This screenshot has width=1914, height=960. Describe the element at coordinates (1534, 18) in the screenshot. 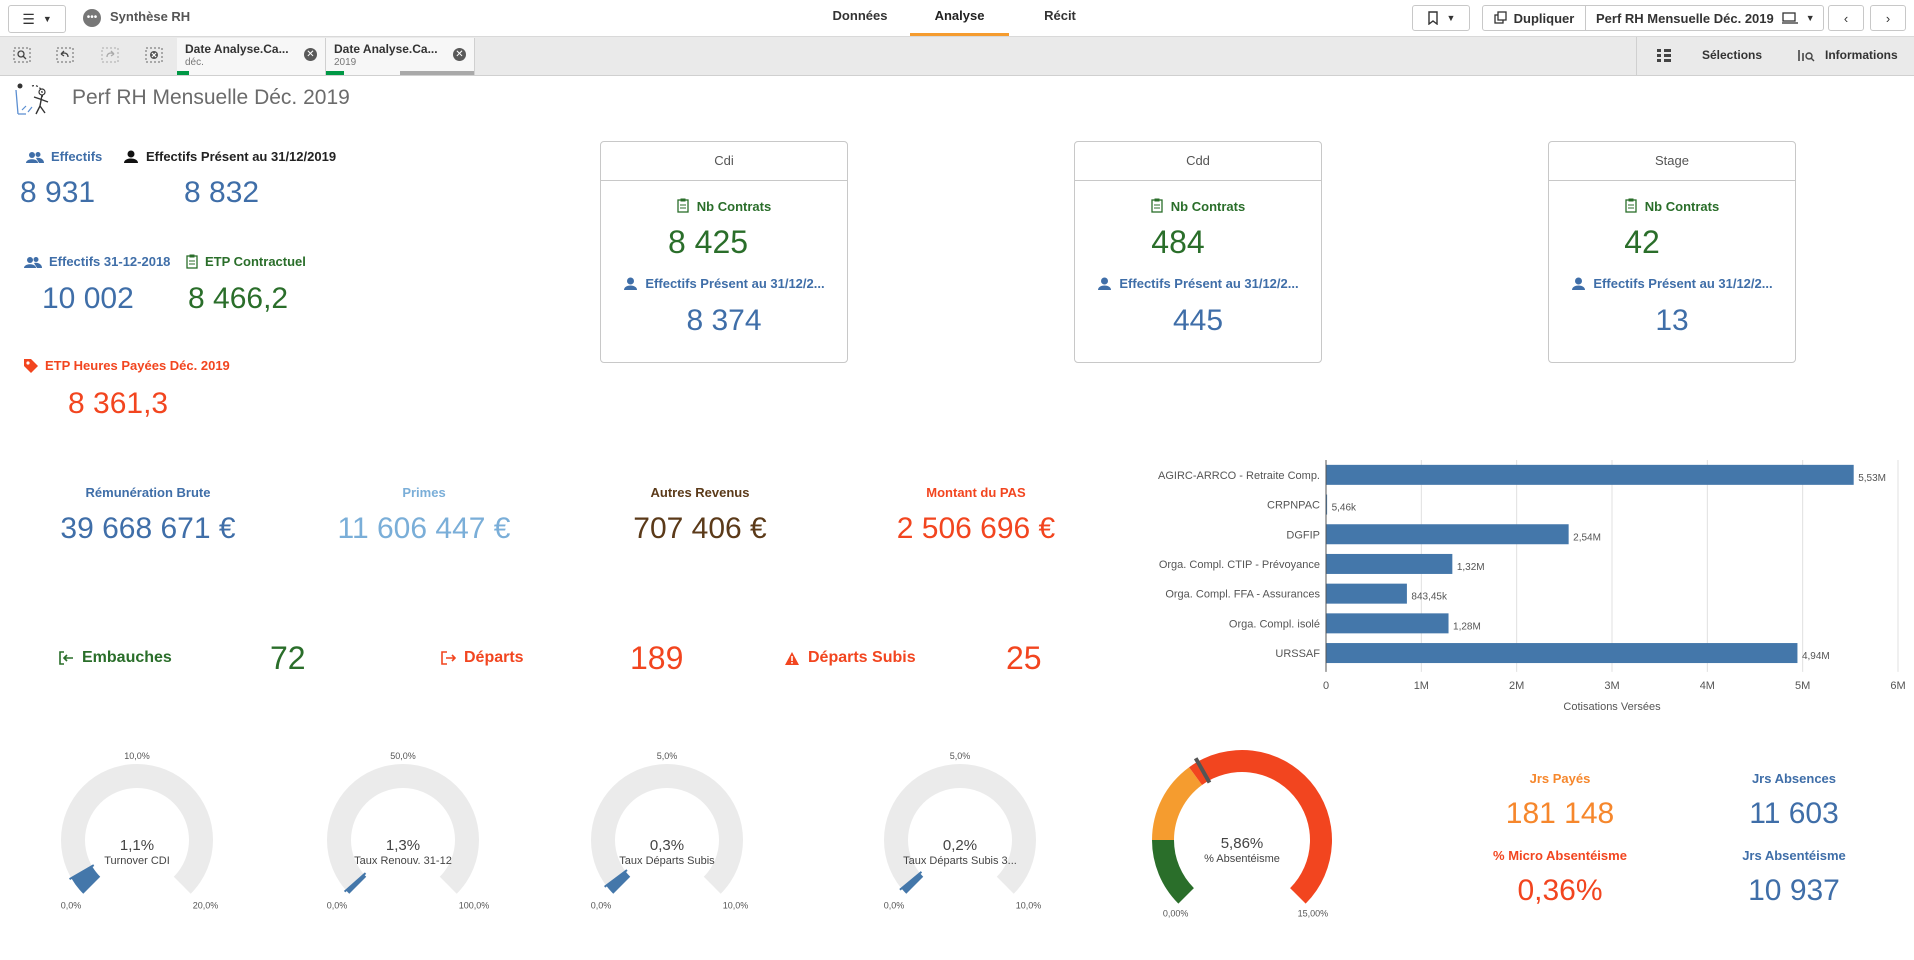

I see `duplicate-button: Dupliquer` at that location.